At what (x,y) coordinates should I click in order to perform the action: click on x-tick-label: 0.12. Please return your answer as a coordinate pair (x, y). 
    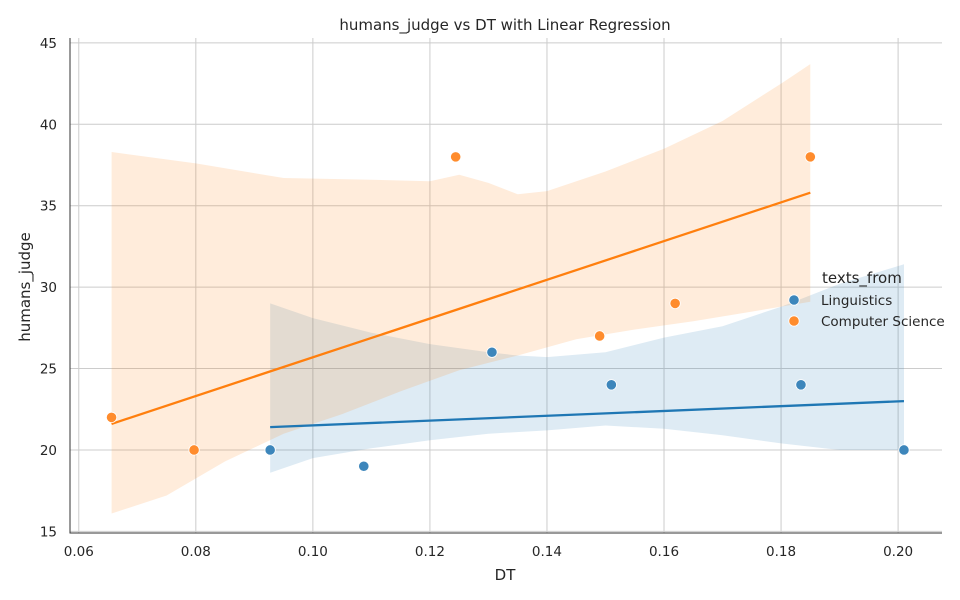
    Looking at the image, I should click on (430, 552).